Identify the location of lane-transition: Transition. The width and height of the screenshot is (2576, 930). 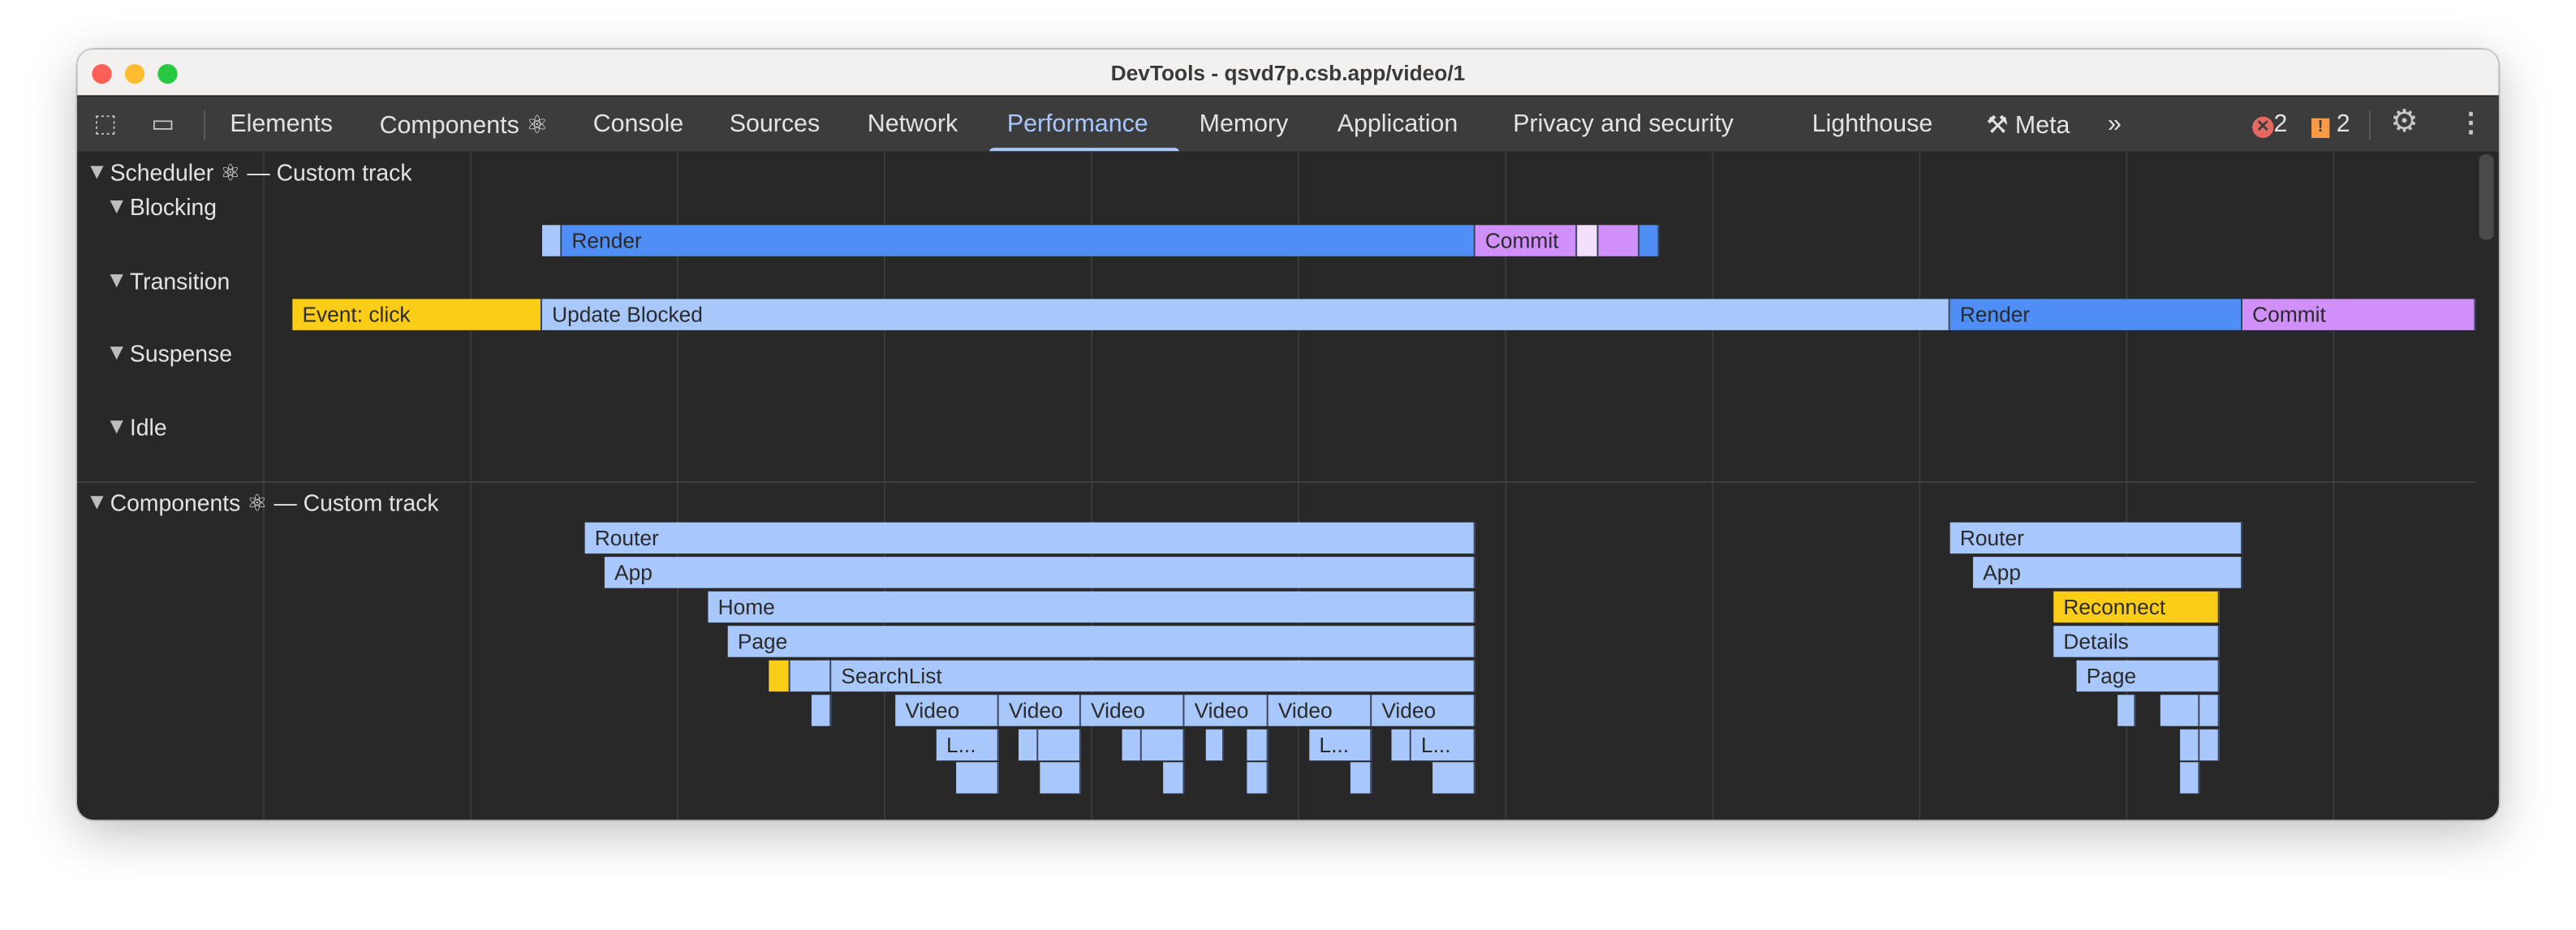
(170, 281).